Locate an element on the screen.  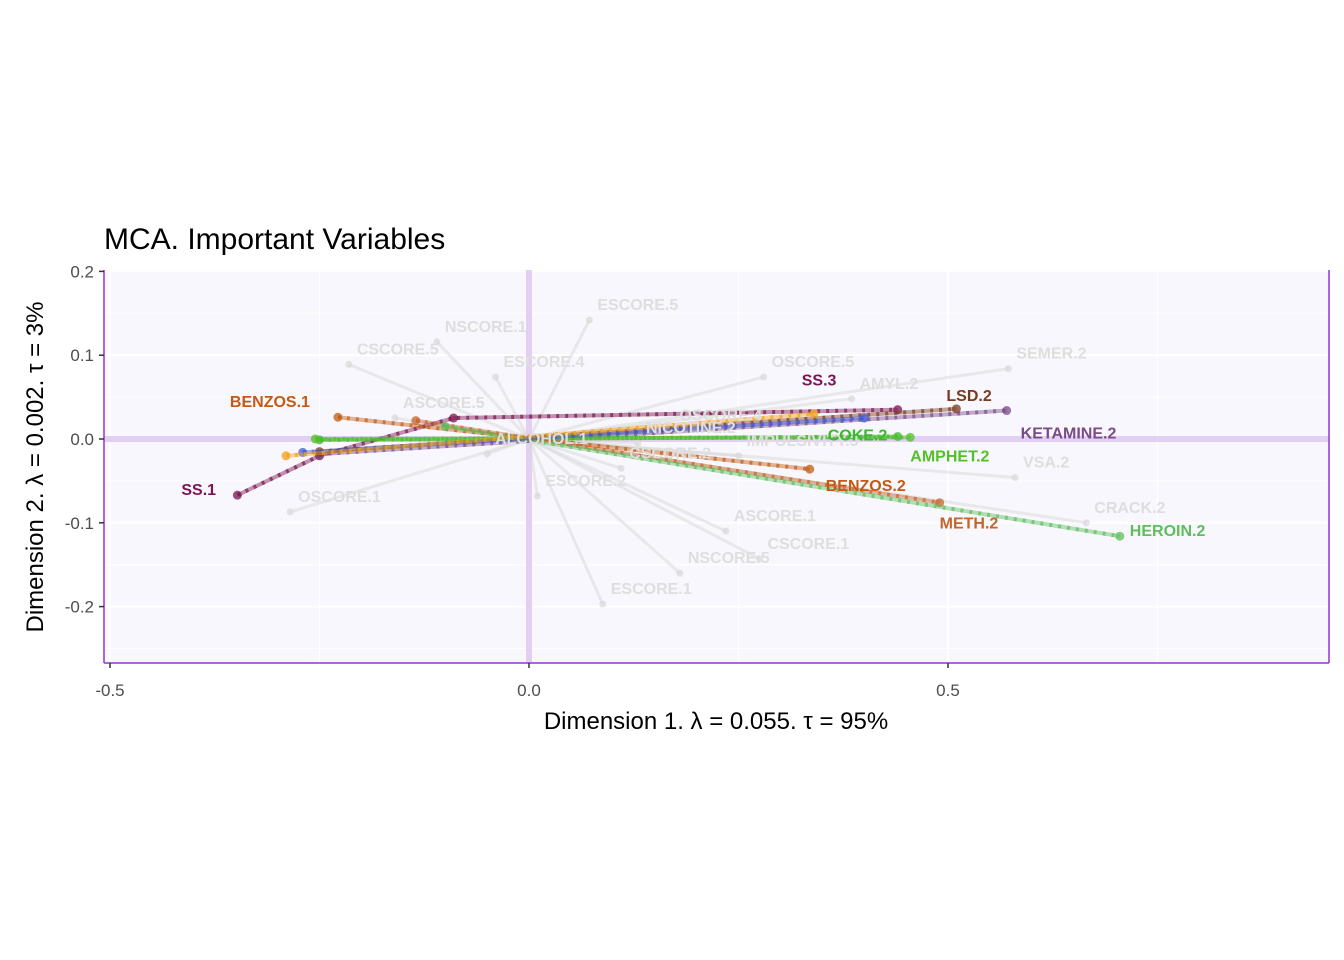
y-tick-label: -0.2 is located at coordinates (79, 607).